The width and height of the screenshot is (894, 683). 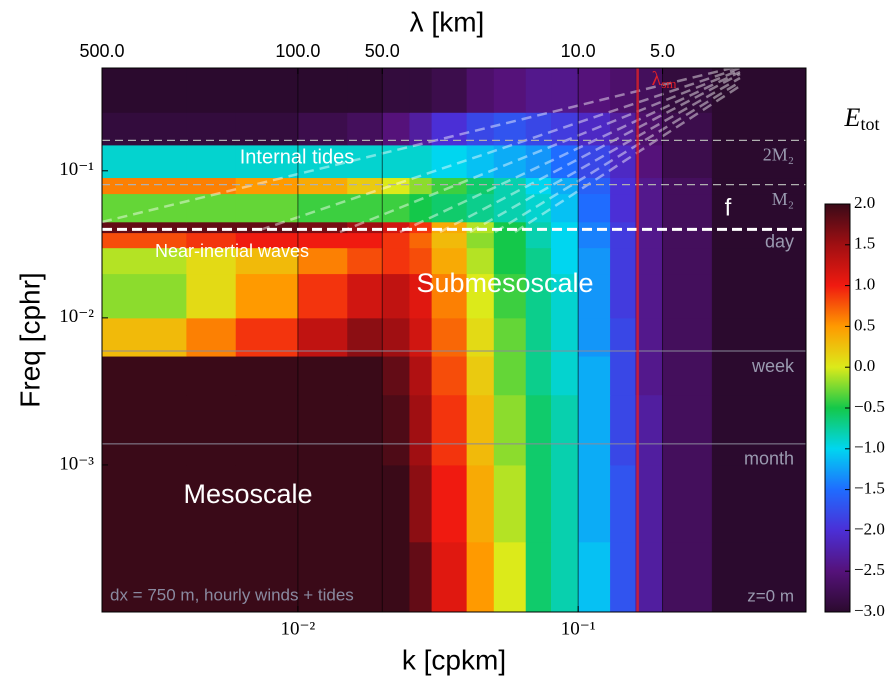 What do you see at coordinates (770, 595) in the screenshot?
I see `annotation: z=0 m` at bounding box center [770, 595].